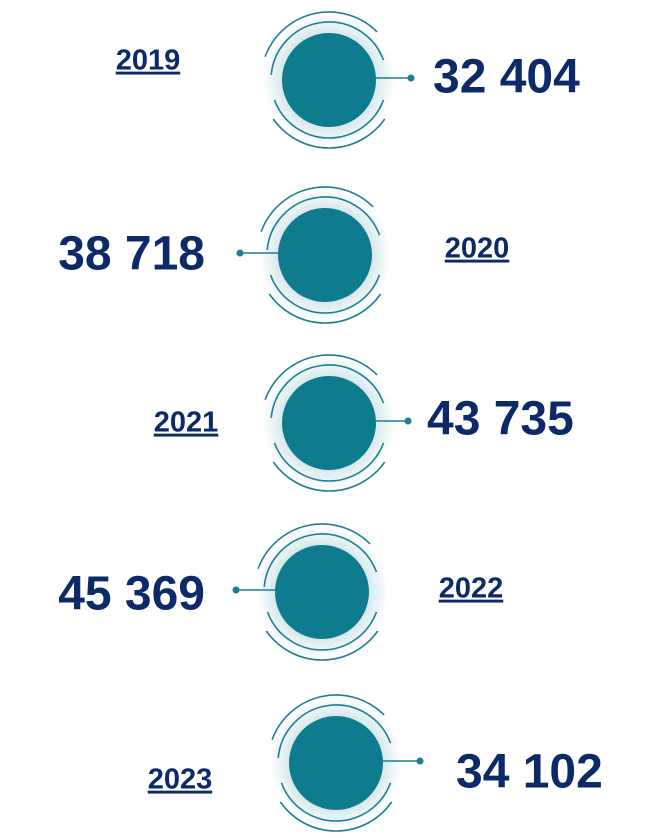  What do you see at coordinates (500, 419) in the screenshot?
I see `value-label: 43 735` at bounding box center [500, 419].